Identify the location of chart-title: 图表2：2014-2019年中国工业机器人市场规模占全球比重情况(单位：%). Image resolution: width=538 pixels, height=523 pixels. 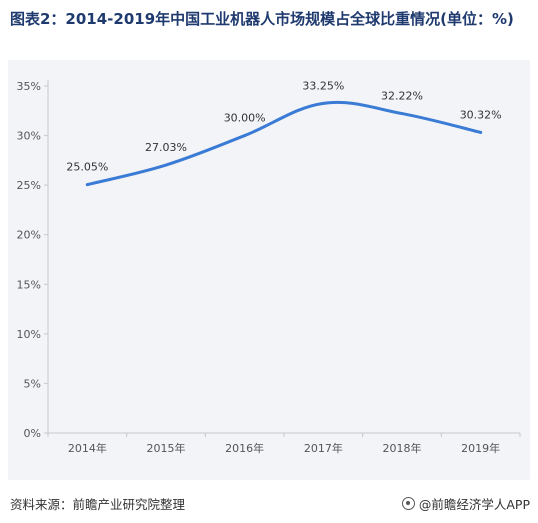
(262, 19).